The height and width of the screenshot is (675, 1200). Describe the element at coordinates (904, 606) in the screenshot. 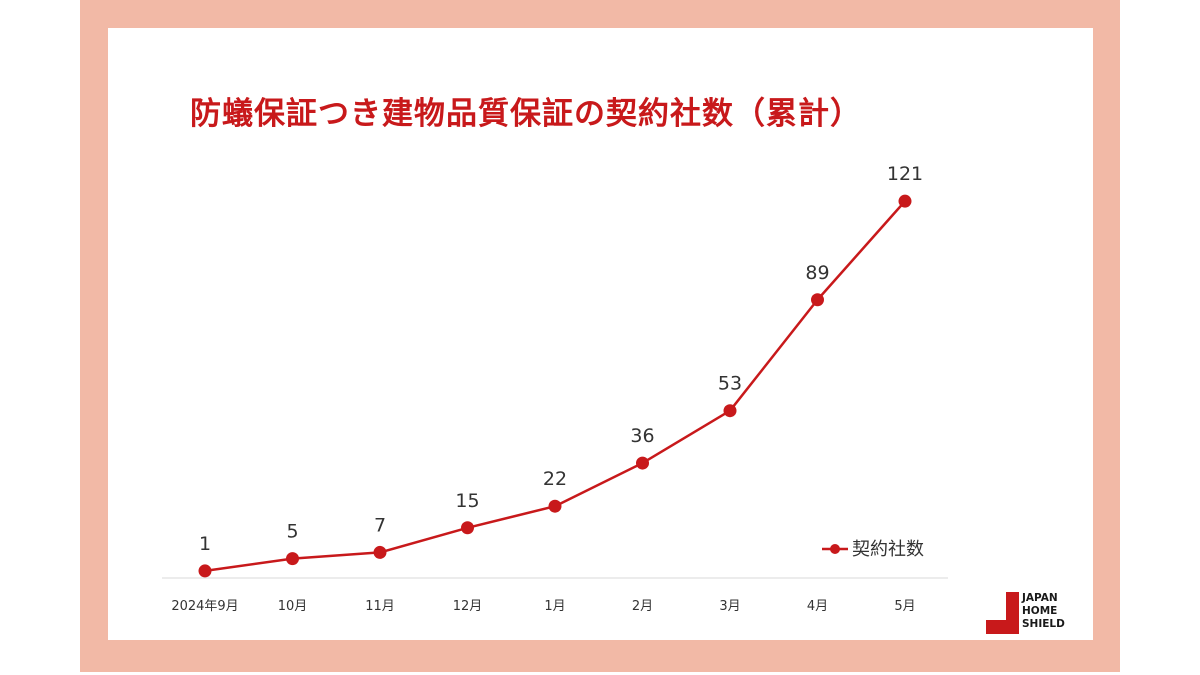

I see `x-tick-label: 5月` at that location.